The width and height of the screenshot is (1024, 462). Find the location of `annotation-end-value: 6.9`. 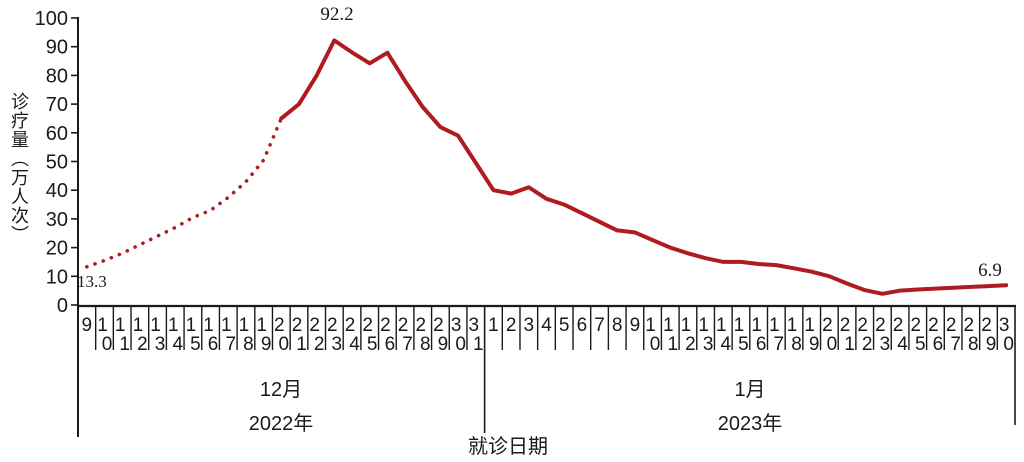

annotation-end-value: 6.9 is located at coordinates (990, 270).